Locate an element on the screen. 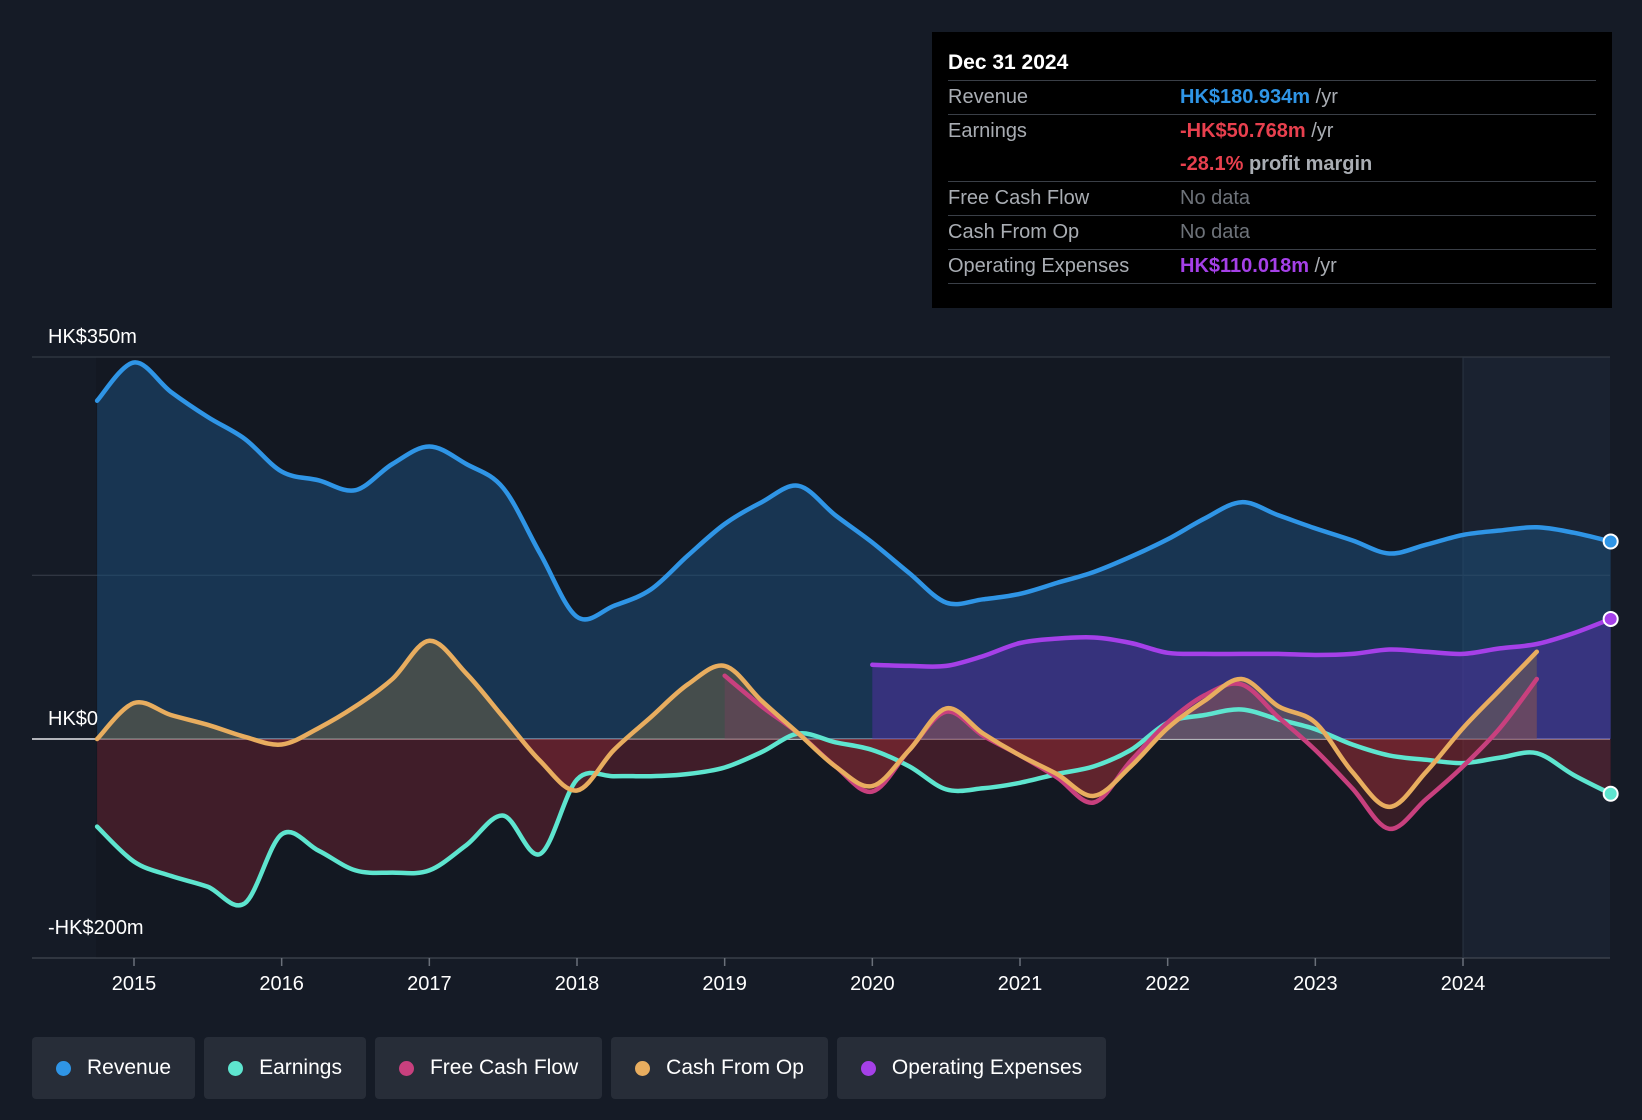 The height and width of the screenshot is (1120, 1642). legend-item-cash-from-op: Cash From Op is located at coordinates (719, 1068).